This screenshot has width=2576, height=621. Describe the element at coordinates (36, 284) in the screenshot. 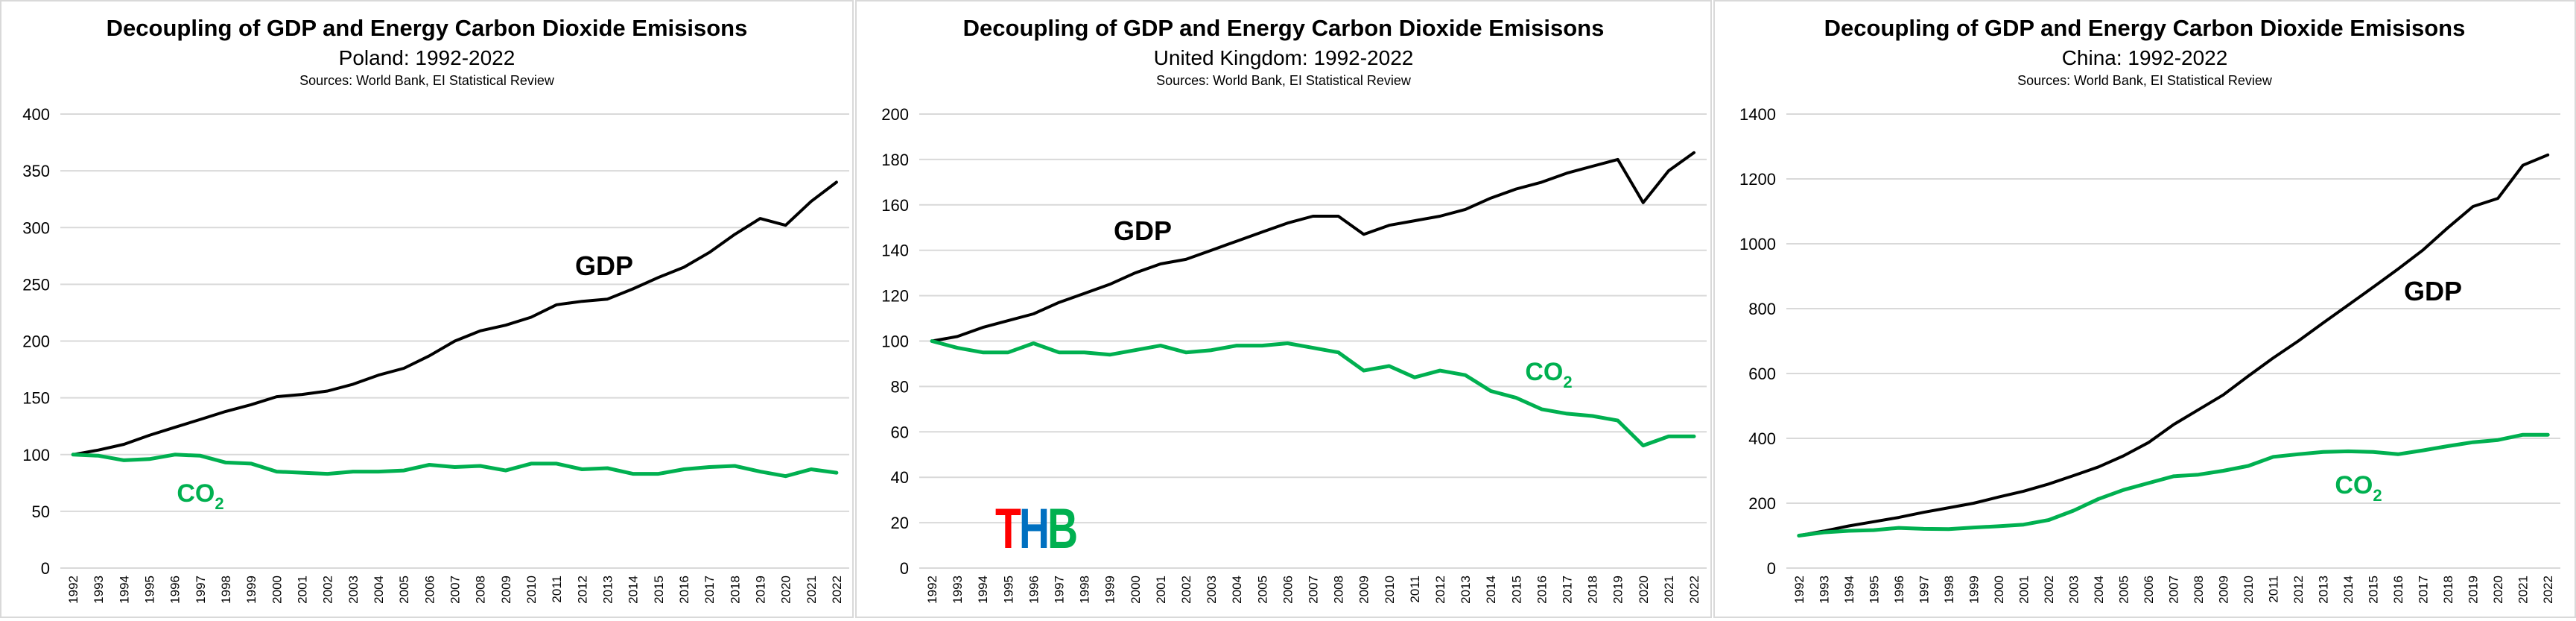

I see `y-tick-label: 250` at that location.